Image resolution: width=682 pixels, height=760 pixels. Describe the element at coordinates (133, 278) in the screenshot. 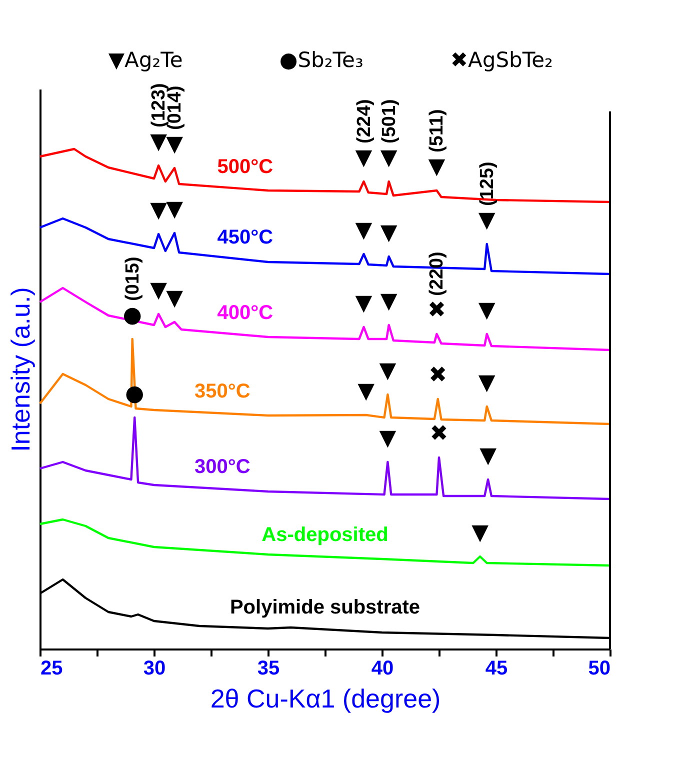

I see `annotation: (015)` at that location.